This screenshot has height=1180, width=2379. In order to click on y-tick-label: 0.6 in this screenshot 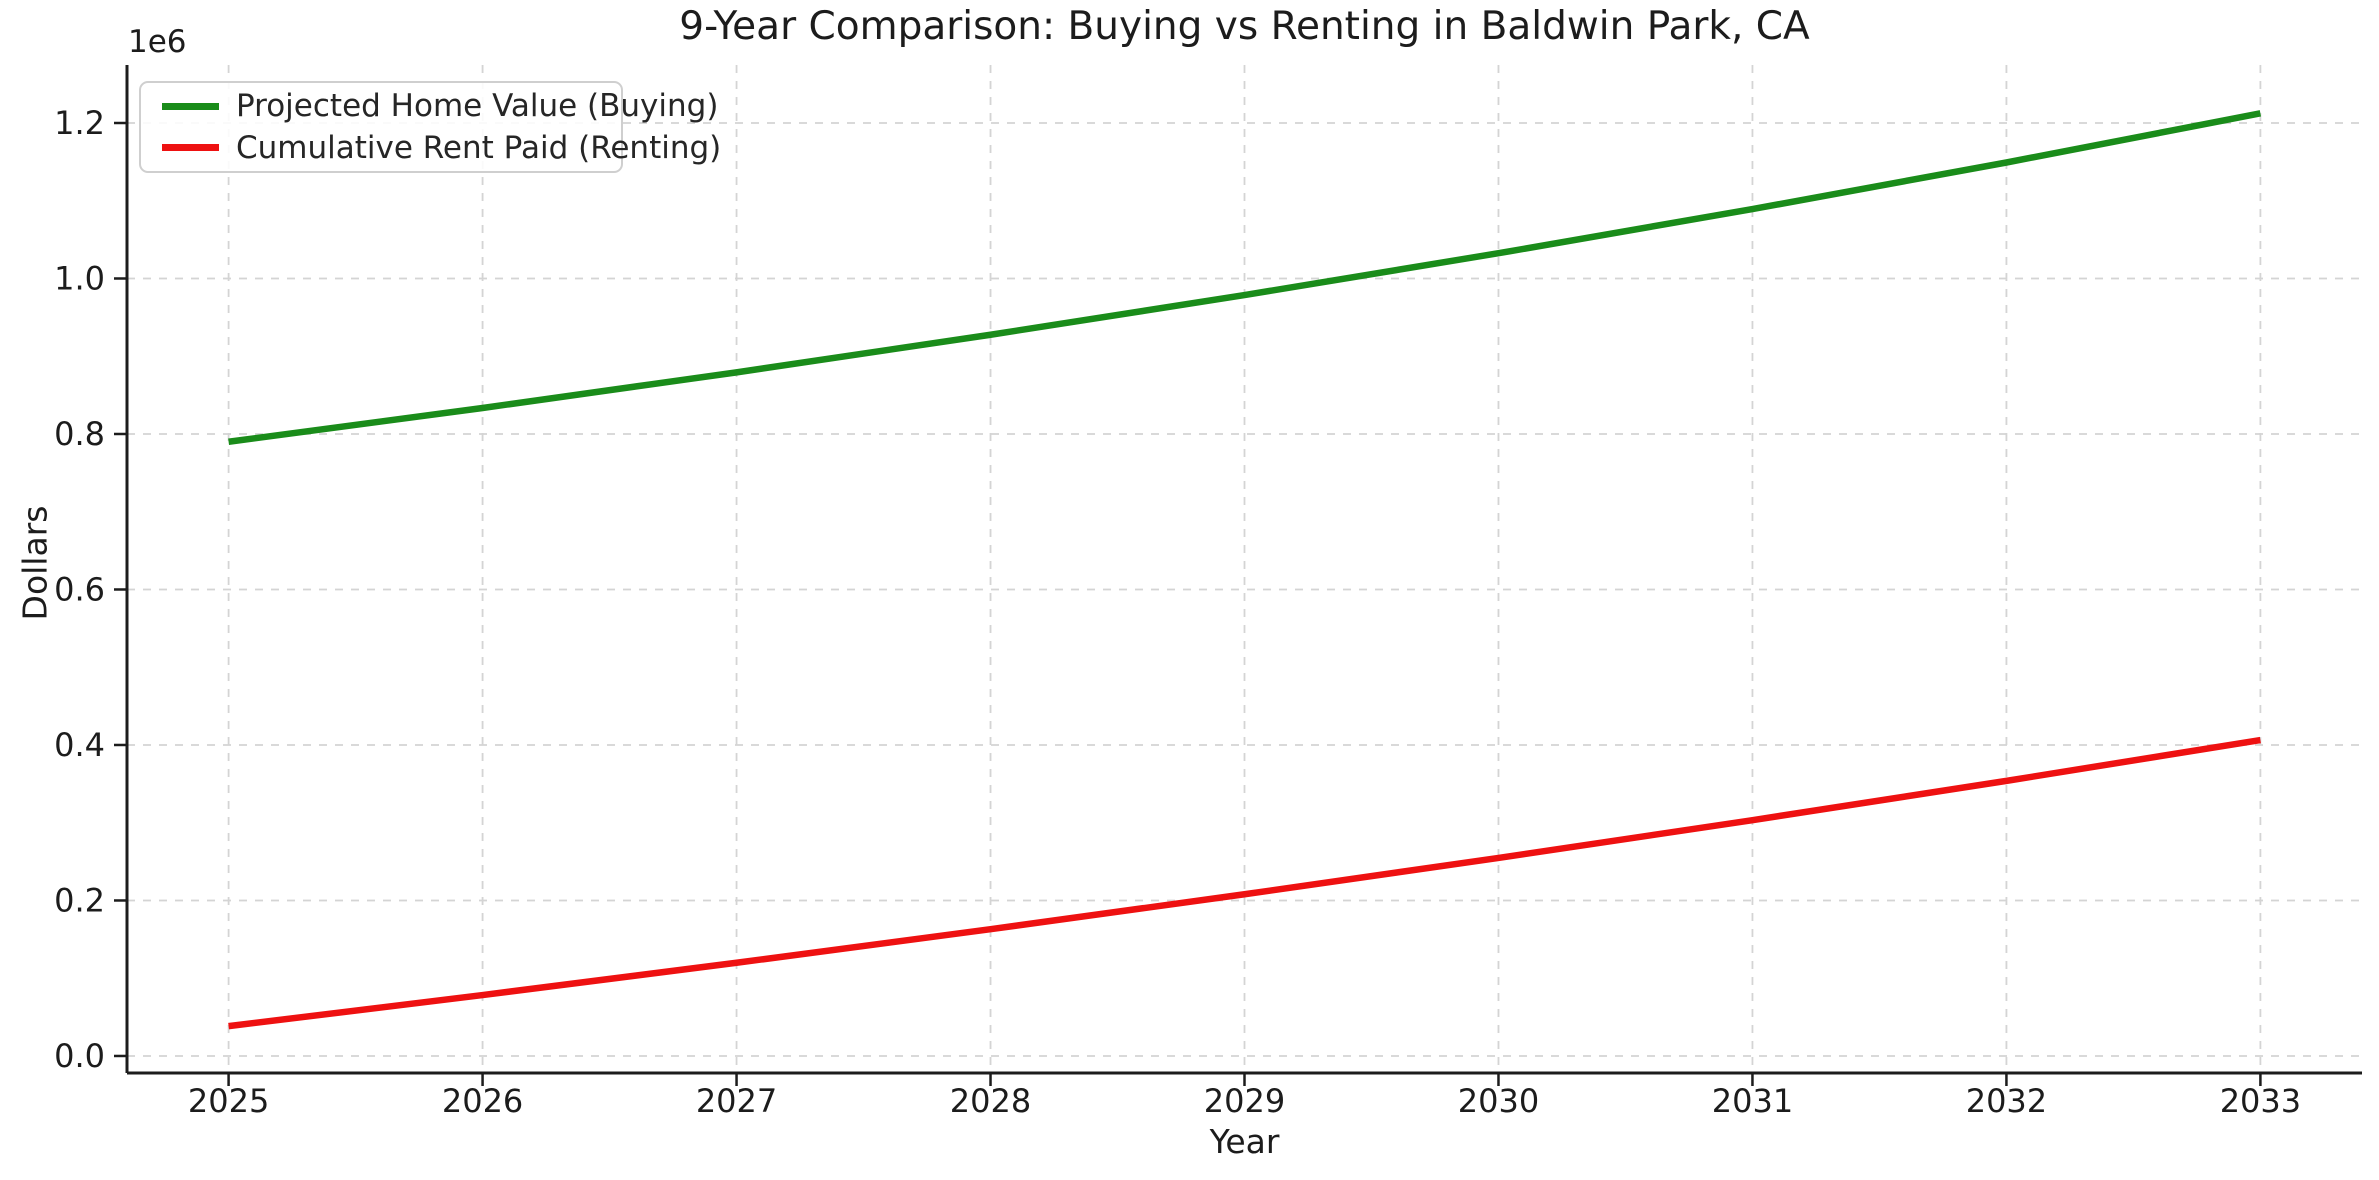, I will do `click(79, 589)`.